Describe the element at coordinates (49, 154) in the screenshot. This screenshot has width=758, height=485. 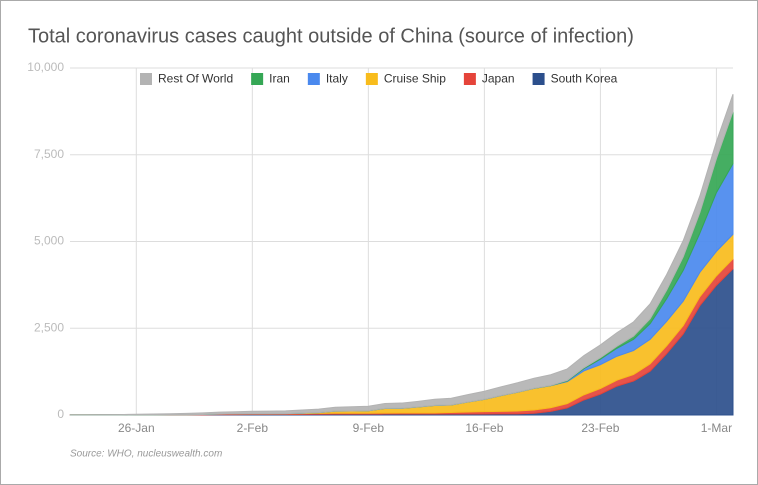
I see `y-tick-label: 7,500` at that location.